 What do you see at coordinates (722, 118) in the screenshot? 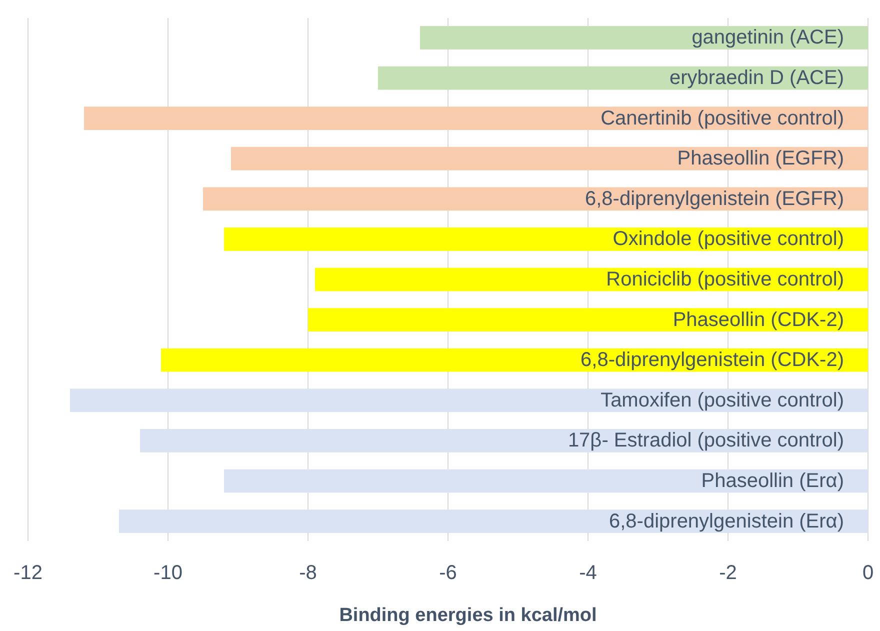
I see `y-tick-label: Canertinib (positive control)` at bounding box center [722, 118].